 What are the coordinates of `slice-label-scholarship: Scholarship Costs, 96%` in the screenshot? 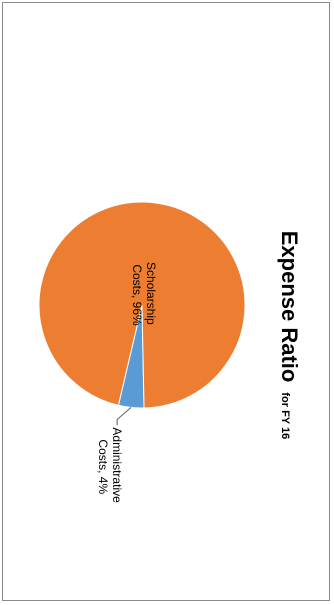 It's located at (144, 295).